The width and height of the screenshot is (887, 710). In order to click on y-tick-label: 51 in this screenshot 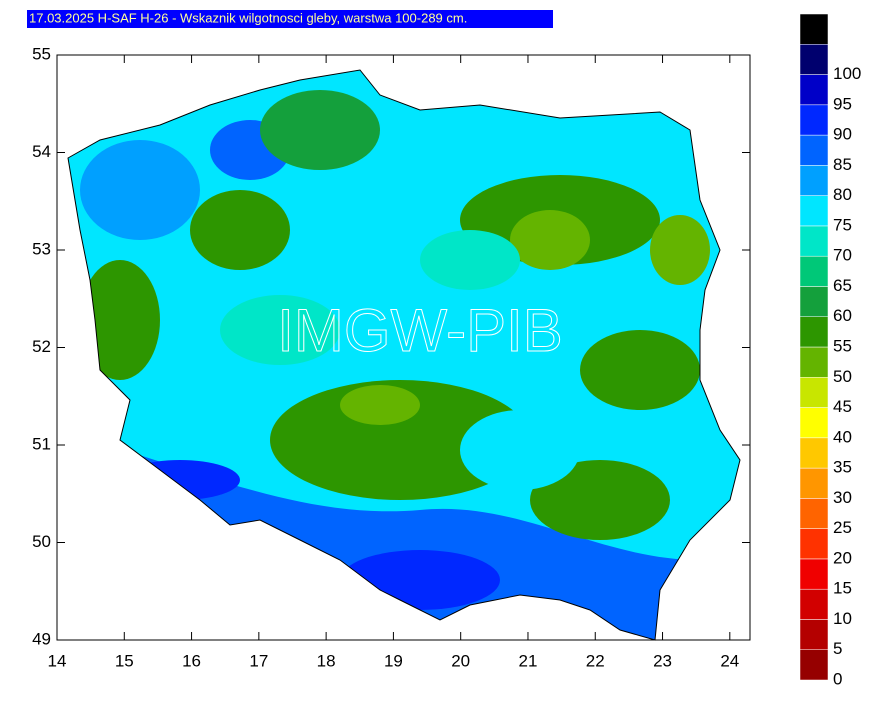, I will do `click(41, 443)`.